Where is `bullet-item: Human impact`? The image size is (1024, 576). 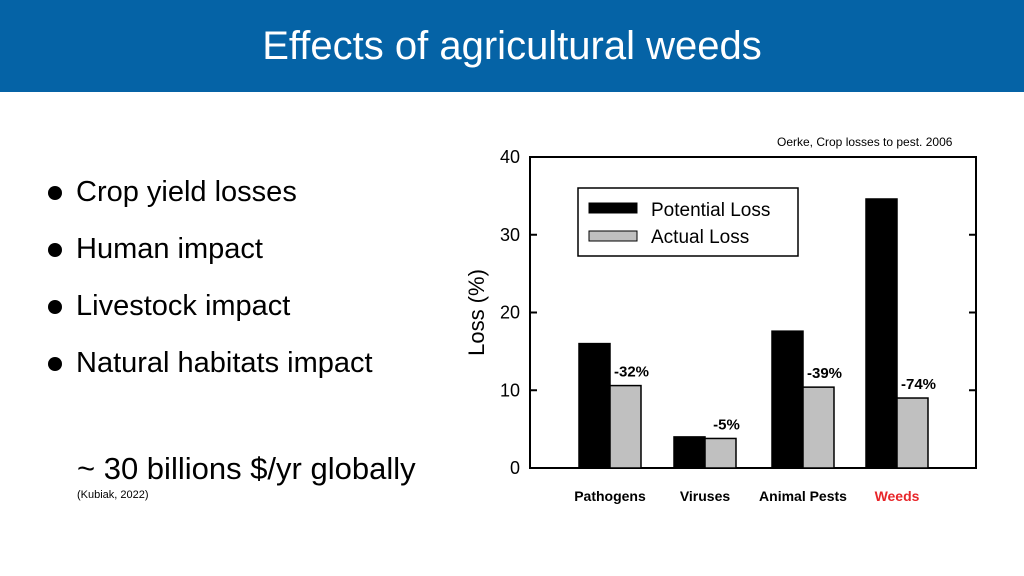 bullet-item: Human impact is located at coordinates (210, 249).